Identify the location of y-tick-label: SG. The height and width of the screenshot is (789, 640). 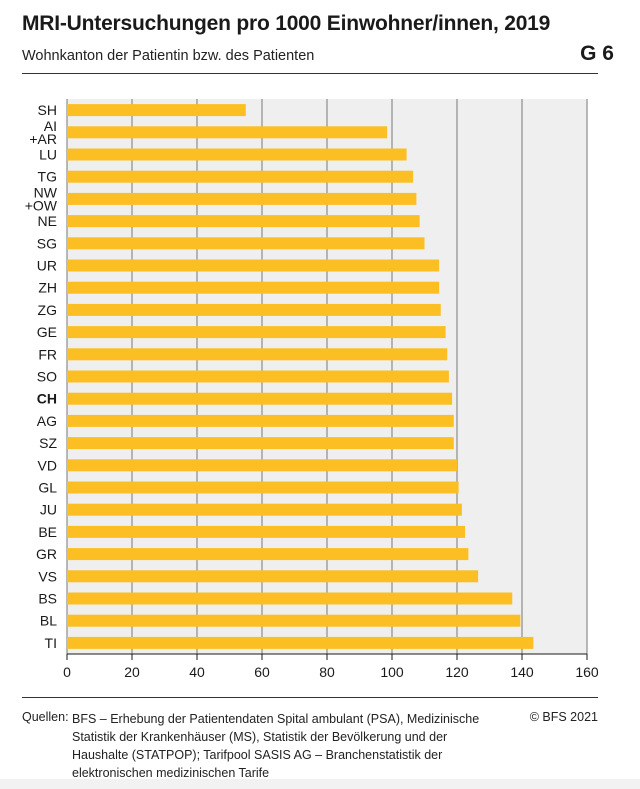
(47, 243).